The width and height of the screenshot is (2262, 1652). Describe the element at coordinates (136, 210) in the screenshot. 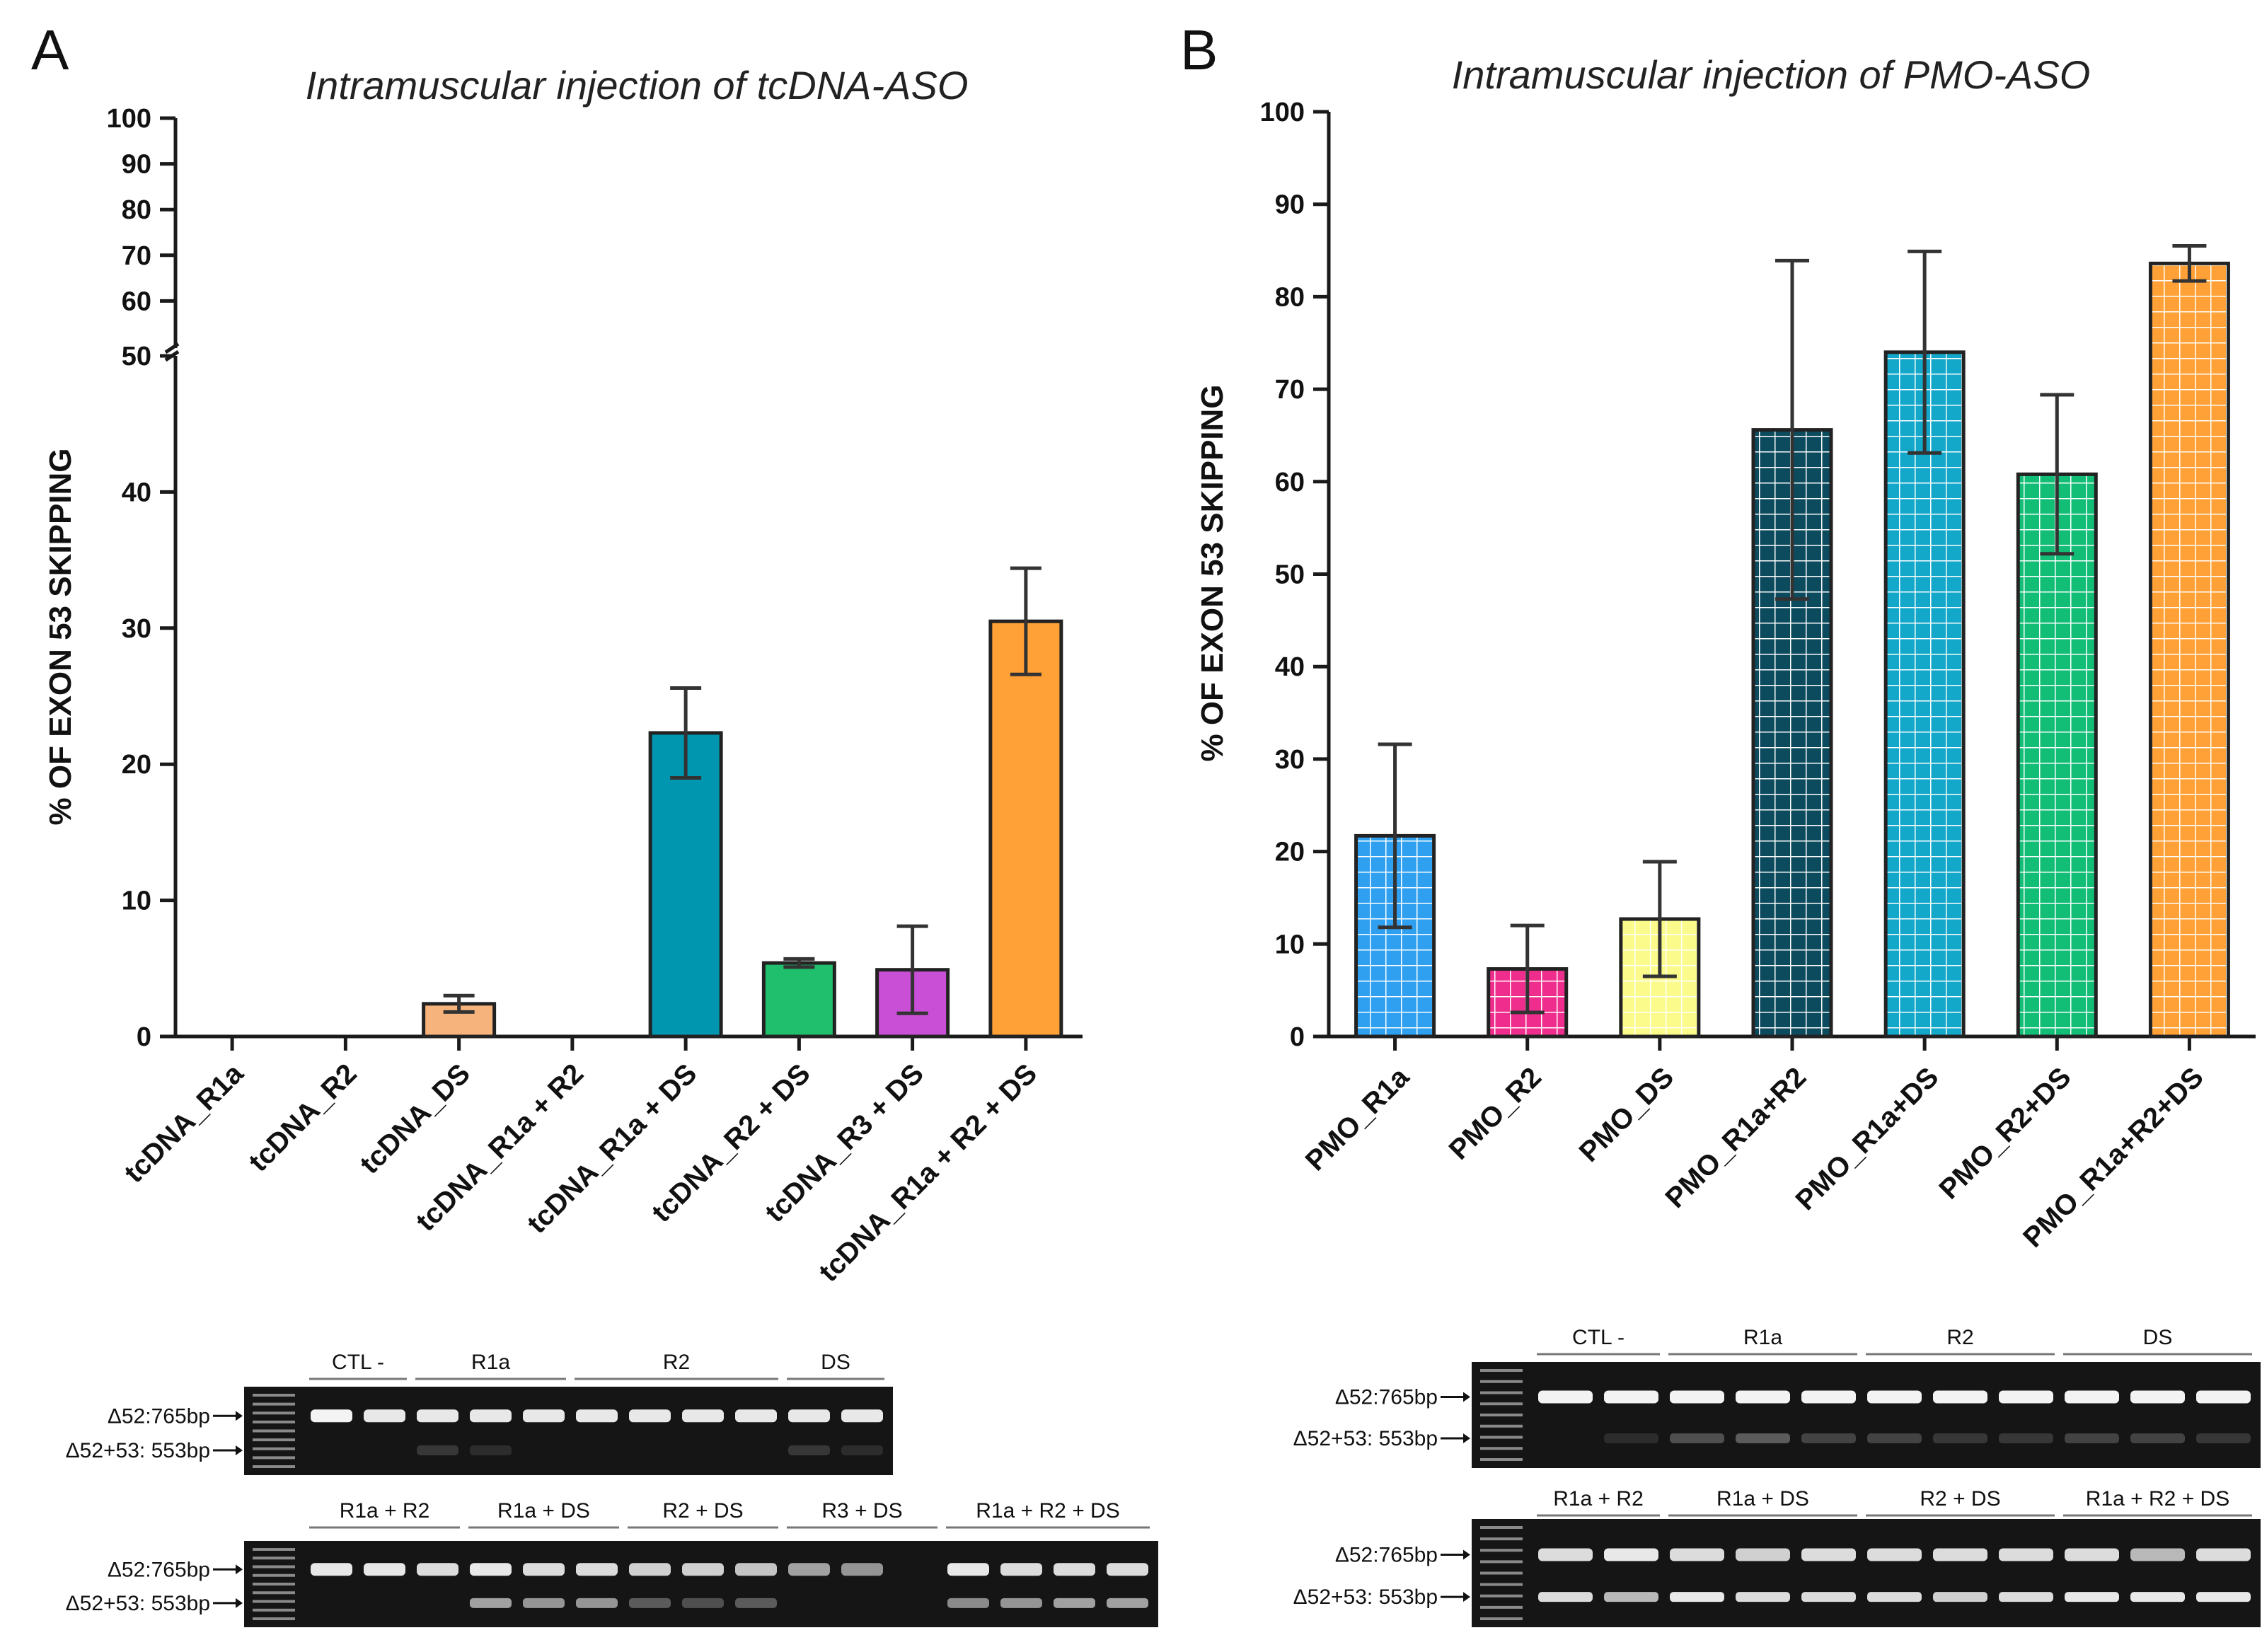

I see `chart-a-y-tick-label: 80` at that location.